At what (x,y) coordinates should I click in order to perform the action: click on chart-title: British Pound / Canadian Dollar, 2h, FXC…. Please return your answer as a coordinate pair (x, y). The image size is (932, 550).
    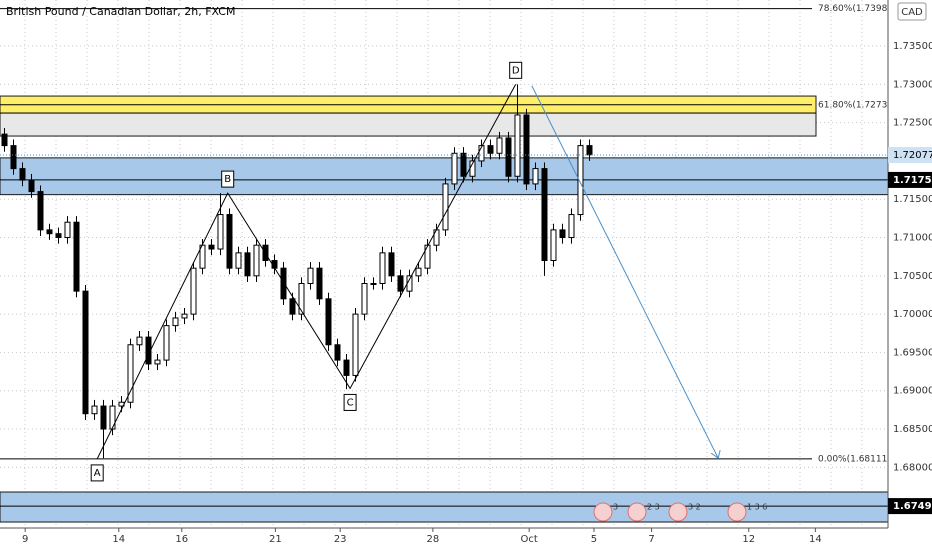
    Looking at the image, I should click on (120, 11).